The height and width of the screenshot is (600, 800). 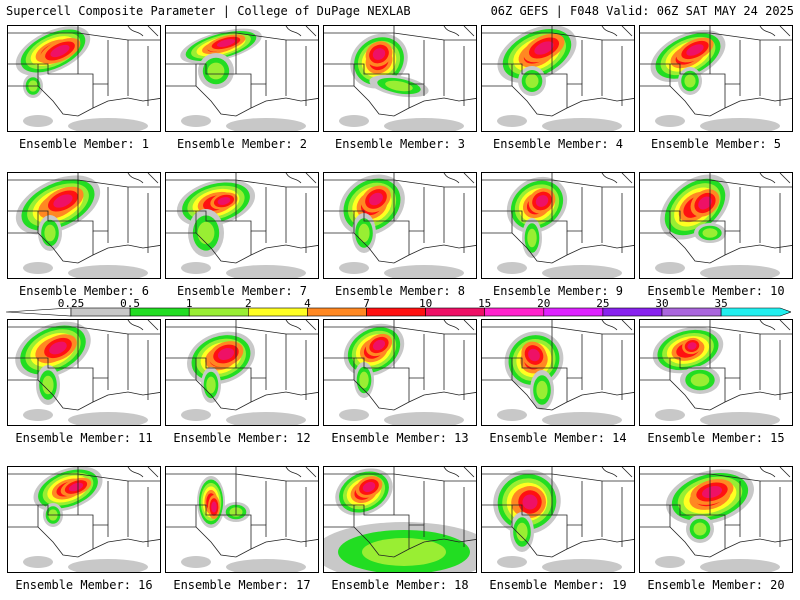 I want to click on color-scale-tick-label: 0.25, so click(x=71, y=303).